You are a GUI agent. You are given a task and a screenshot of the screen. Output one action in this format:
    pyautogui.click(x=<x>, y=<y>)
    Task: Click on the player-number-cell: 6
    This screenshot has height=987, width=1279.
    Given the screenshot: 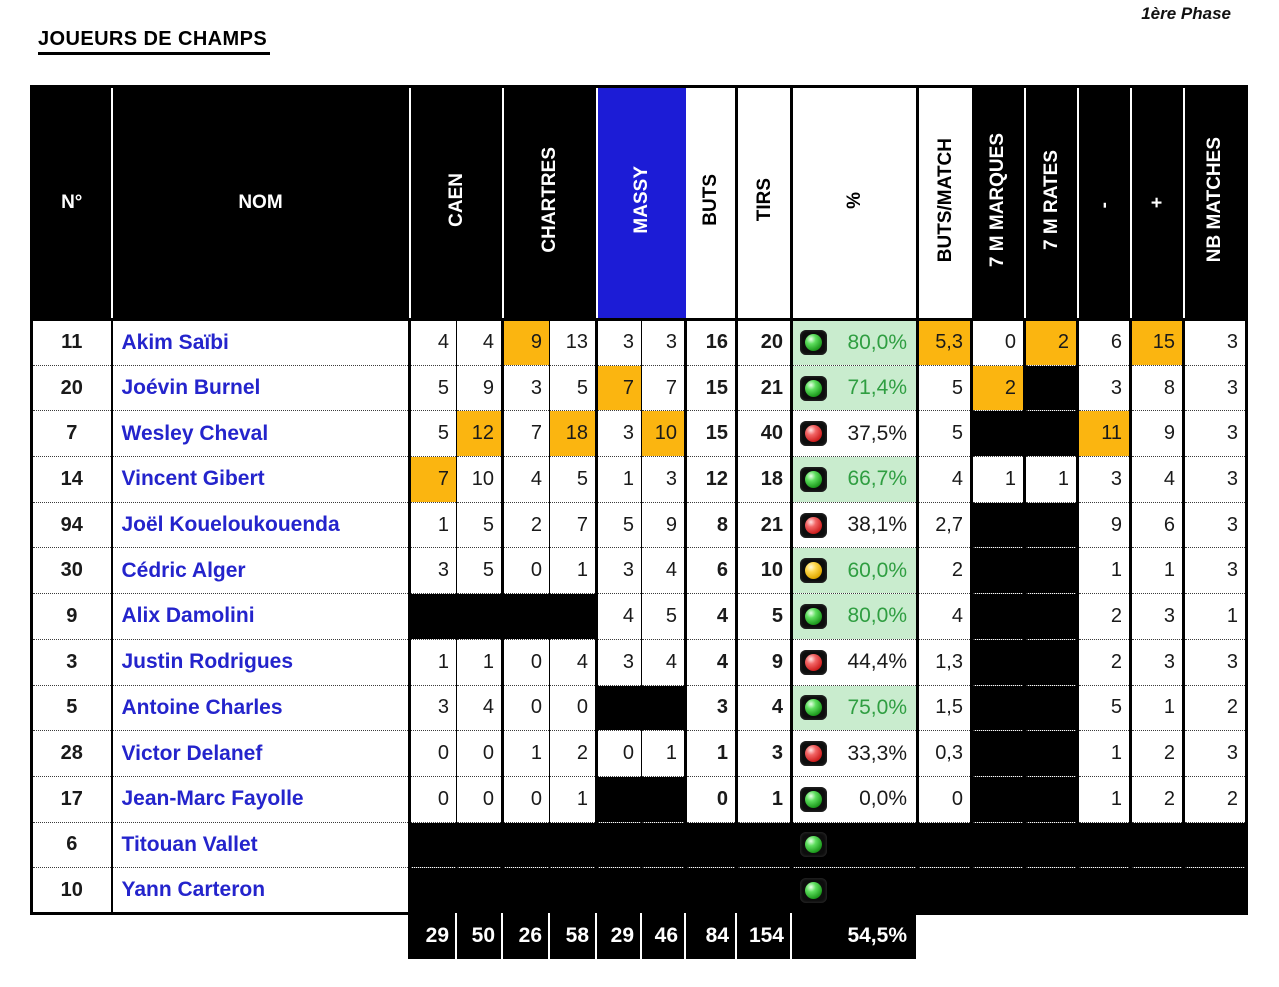 What is the action you would take?
    pyautogui.click(x=71, y=844)
    